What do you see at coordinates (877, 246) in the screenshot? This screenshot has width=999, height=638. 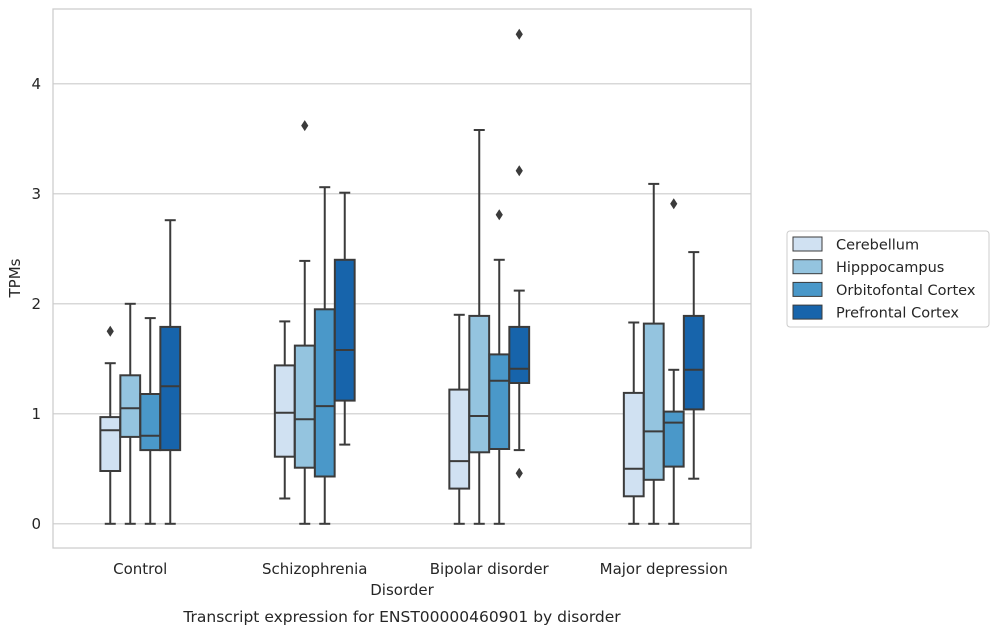 I see `legend-label: Cerebellum` at bounding box center [877, 246].